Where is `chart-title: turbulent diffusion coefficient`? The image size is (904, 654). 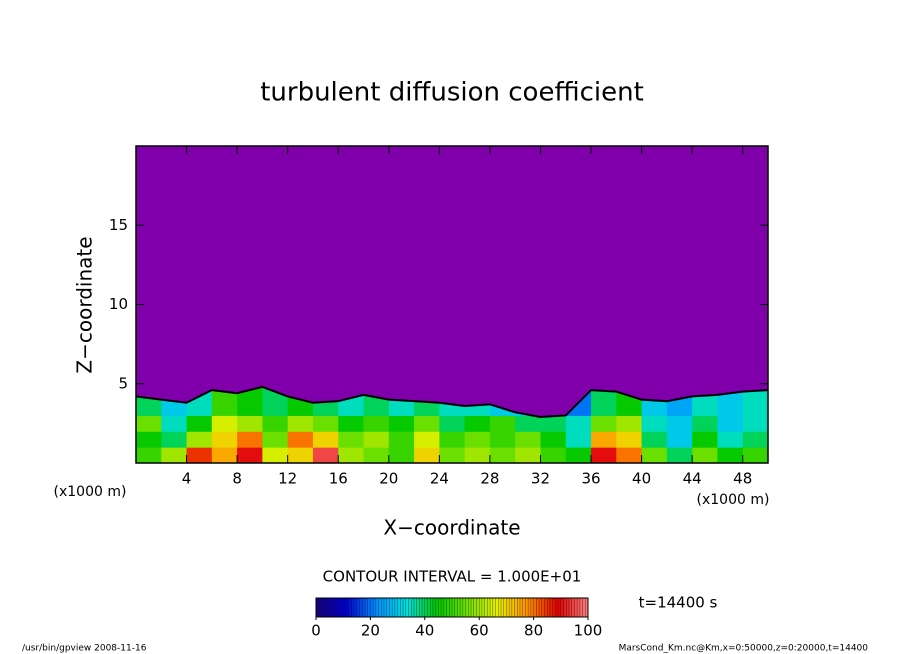
chart-title: turbulent diffusion coefficient is located at coordinates (452, 93).